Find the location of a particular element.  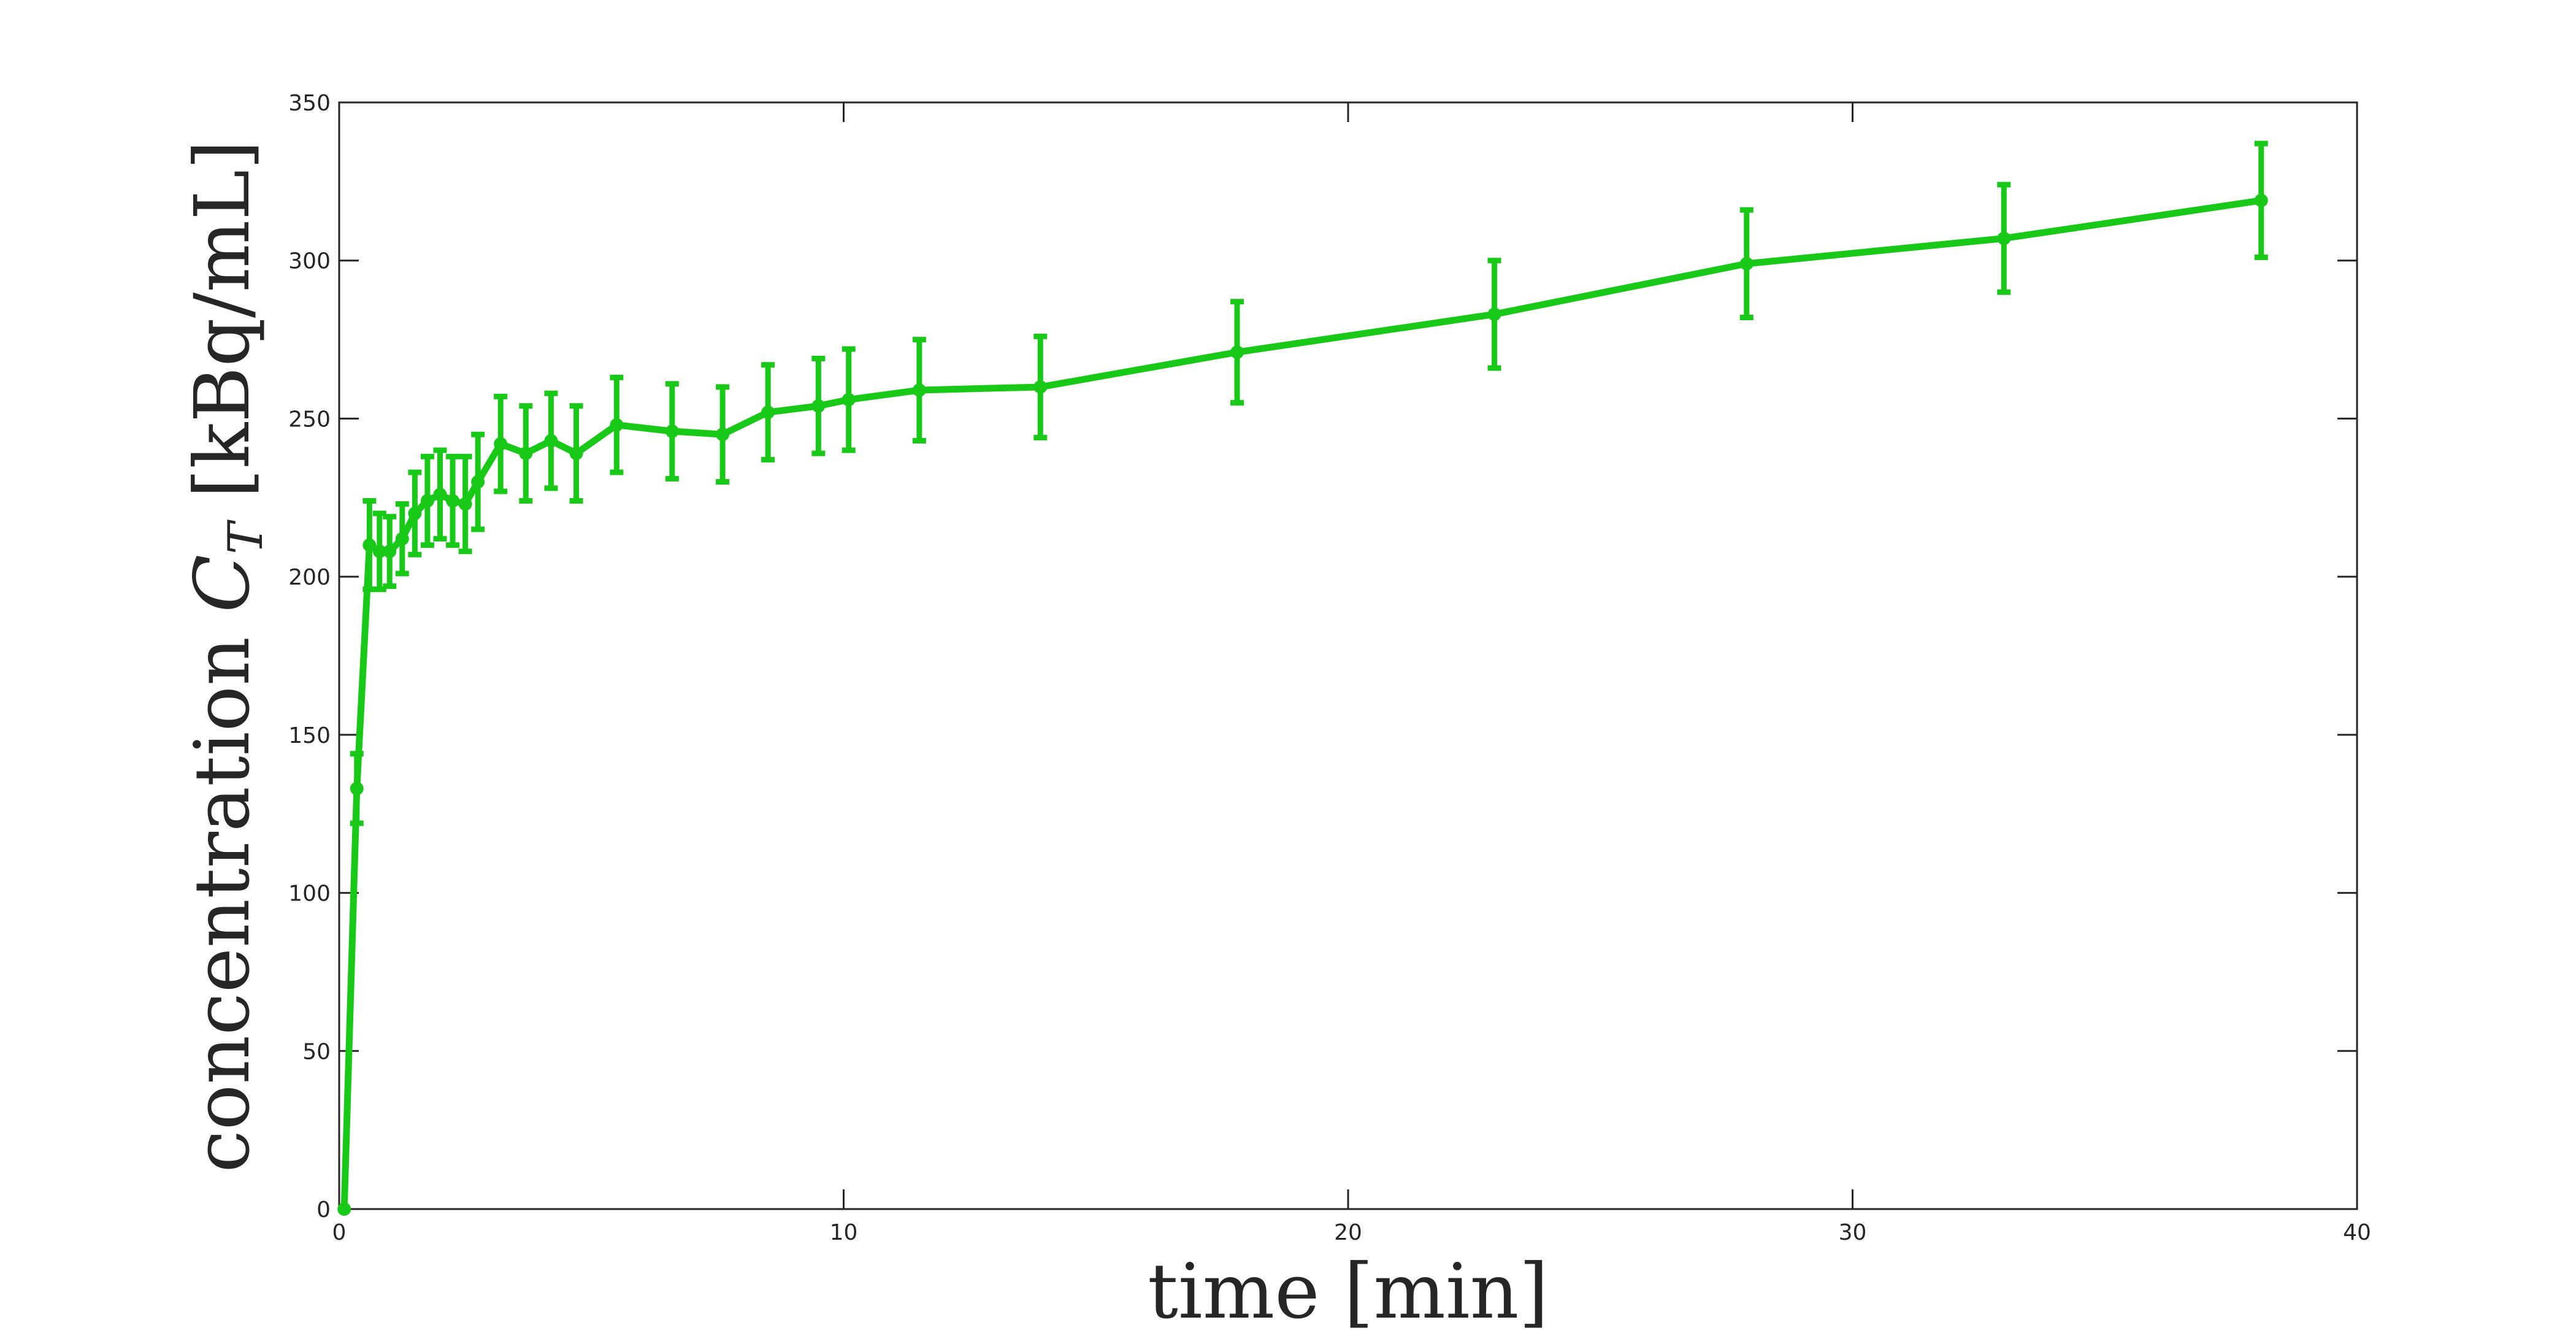

y-tick-label: 200 is located at coordinates (309, 577).